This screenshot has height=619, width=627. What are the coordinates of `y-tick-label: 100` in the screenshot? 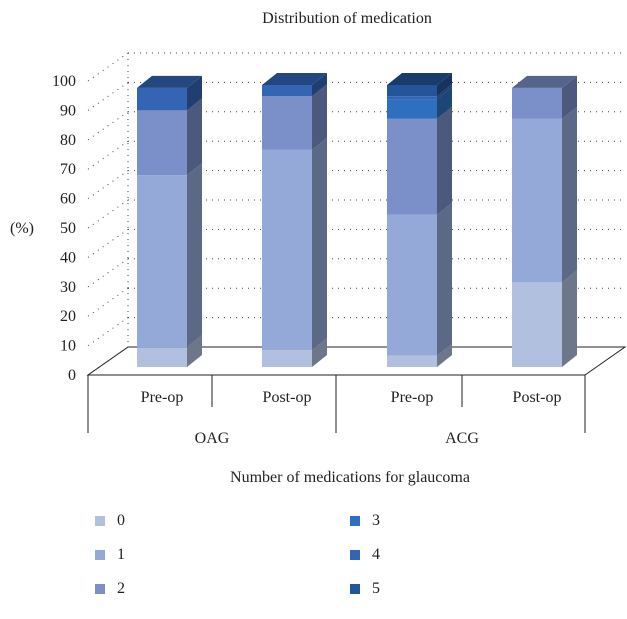 It's located at (64, 81).